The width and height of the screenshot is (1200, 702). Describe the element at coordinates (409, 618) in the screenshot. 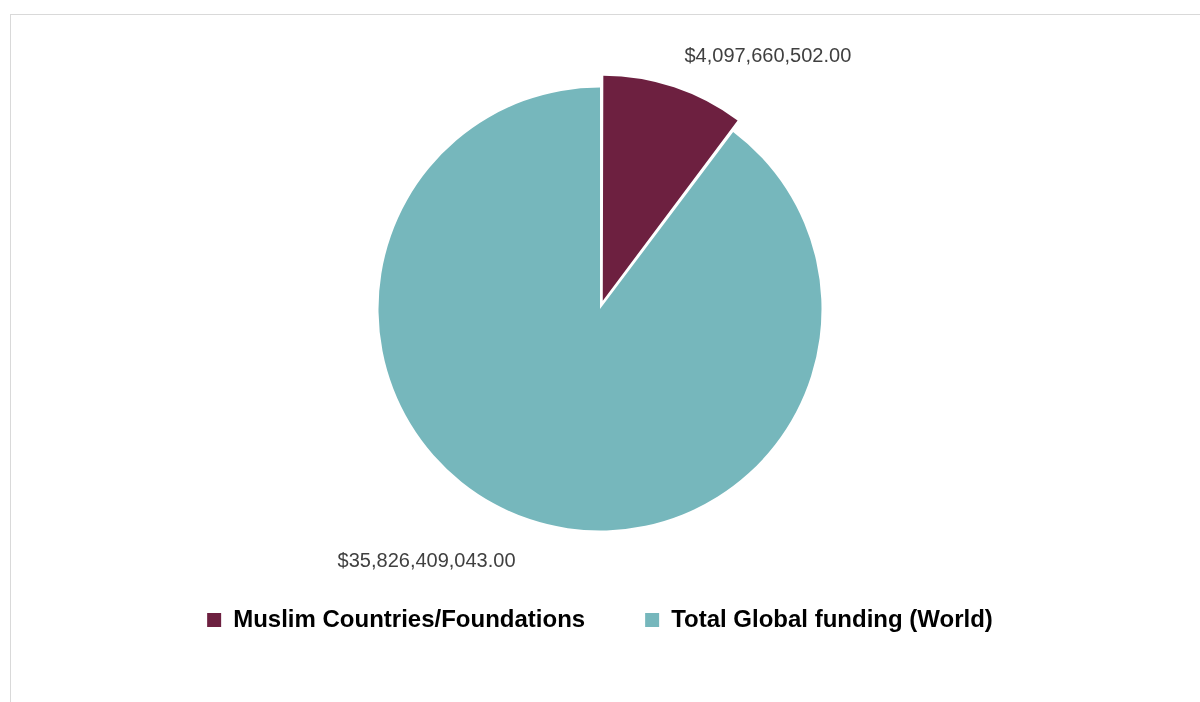

I see `legend-label: Muslim Countries/Foundations` at that location.